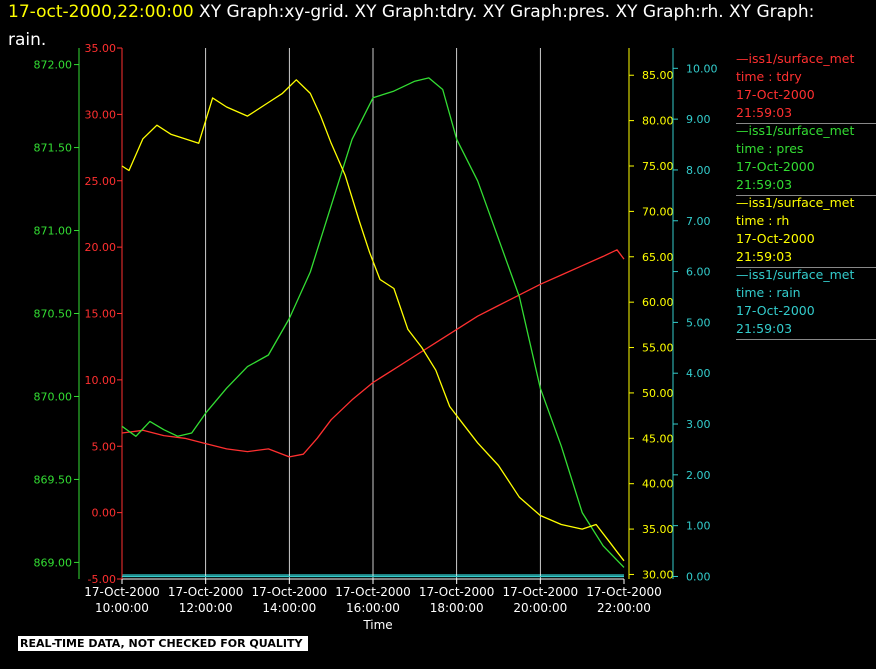 This screenshot has width=876, height=669. I want to click on y-tick-label: 70.00, so click(658, 211).